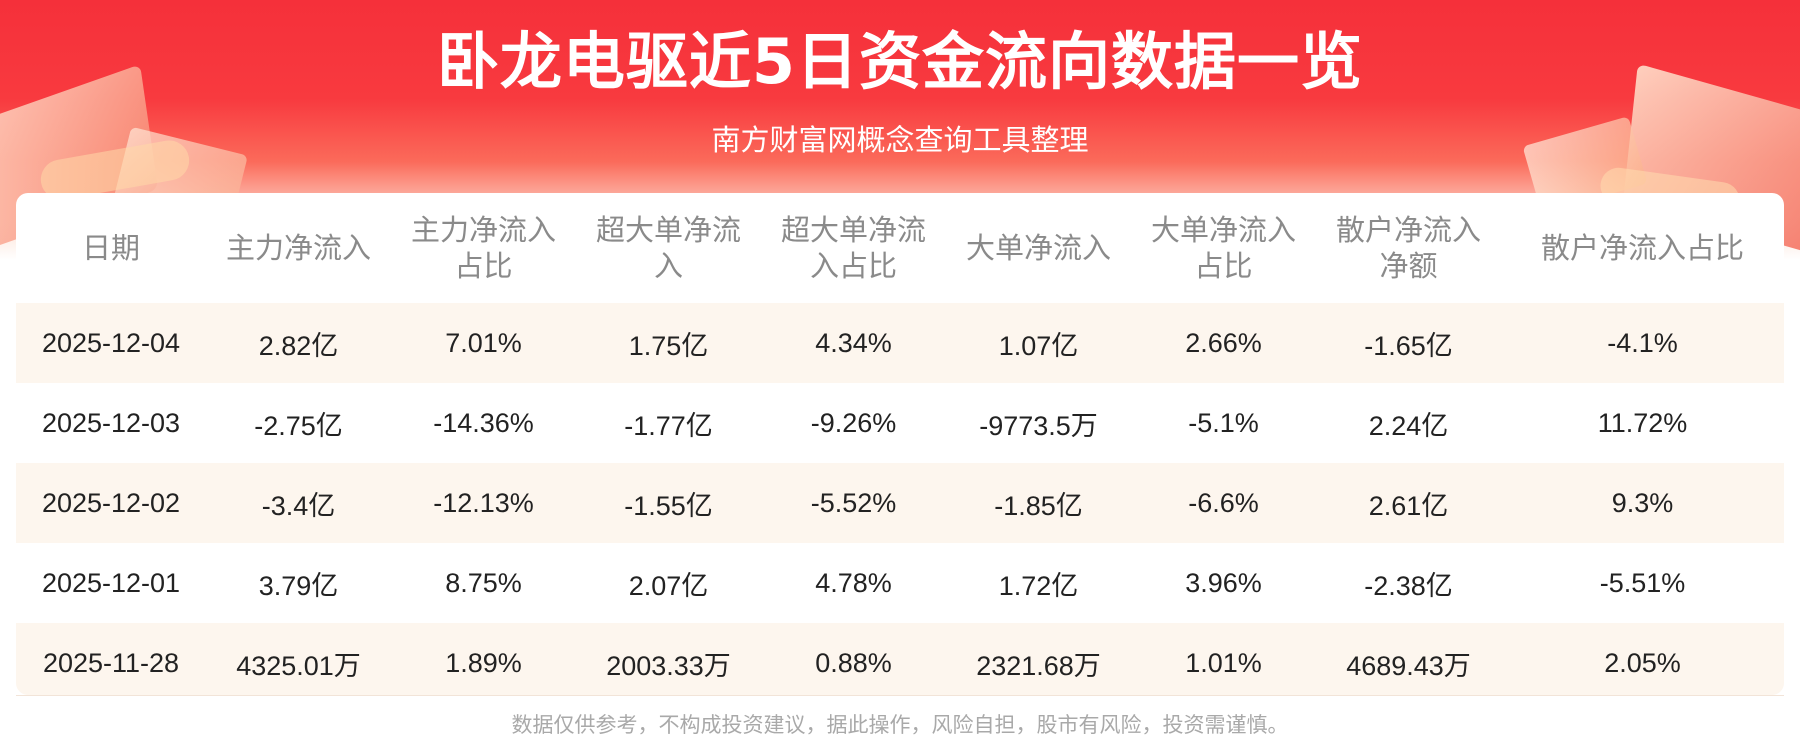 The height and width of the screenshot is (743, 1800). What do you see at coordinates (1223, 423) in the screenshot?
I see `table-cell: -5.1%` at bounding box center [1223, 423].